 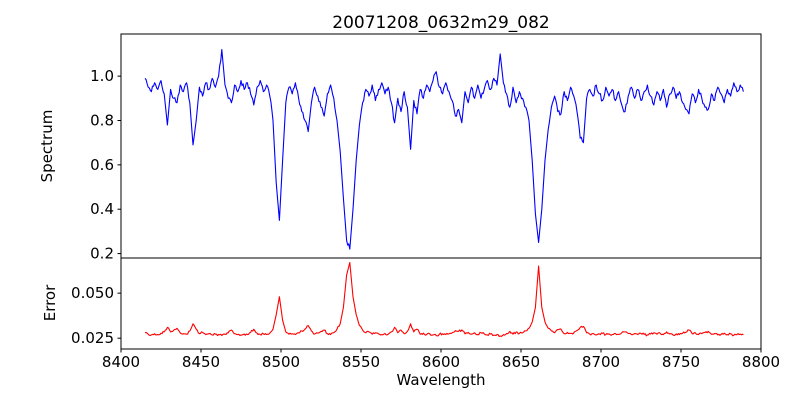 What do you see at coordinates (102, 120) in the screenshot?
I see `y-tick-label: 0.8` at bounding box center [102, 120].